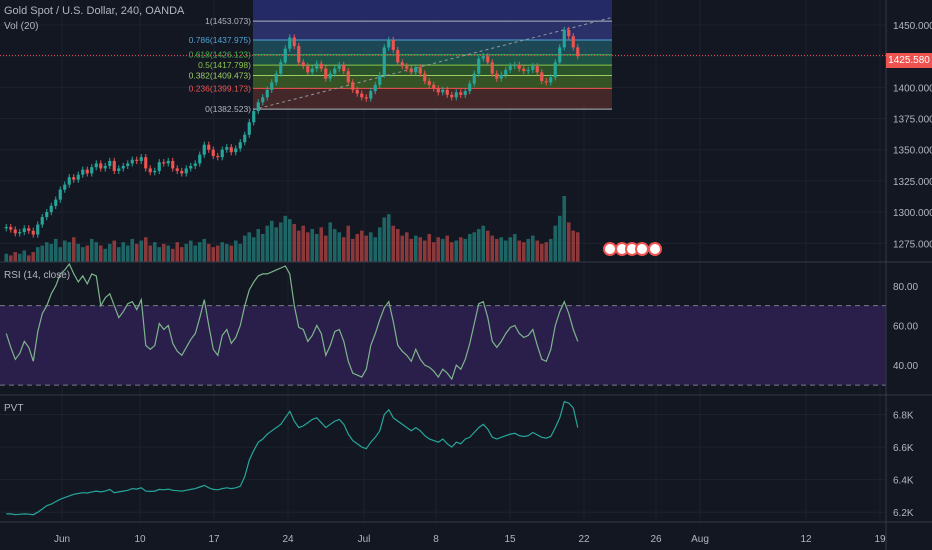 The width and height of the screenshot is (932, 550). What do you see at coordinates (228, 21) in the screenshot?
I see `fib-level-label: 1(1453.073)` at bounding box center [228, 21].